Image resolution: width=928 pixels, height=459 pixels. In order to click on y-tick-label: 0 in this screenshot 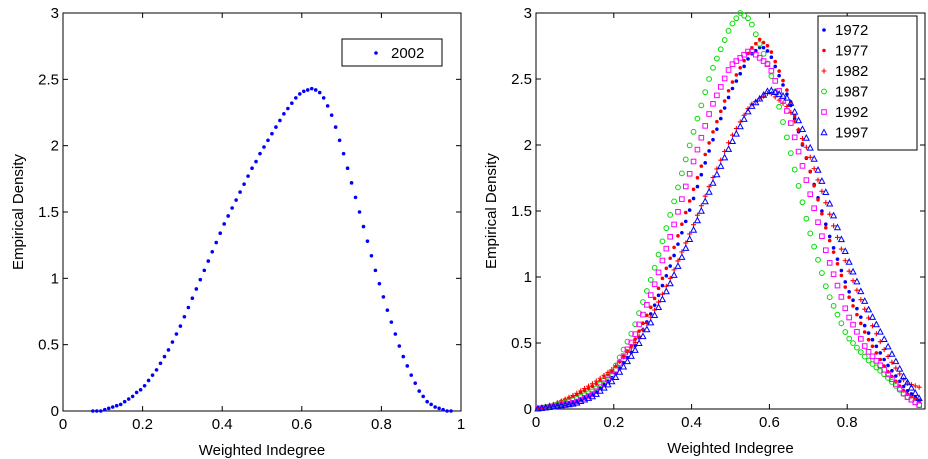, I will do `click(55, 411)`.